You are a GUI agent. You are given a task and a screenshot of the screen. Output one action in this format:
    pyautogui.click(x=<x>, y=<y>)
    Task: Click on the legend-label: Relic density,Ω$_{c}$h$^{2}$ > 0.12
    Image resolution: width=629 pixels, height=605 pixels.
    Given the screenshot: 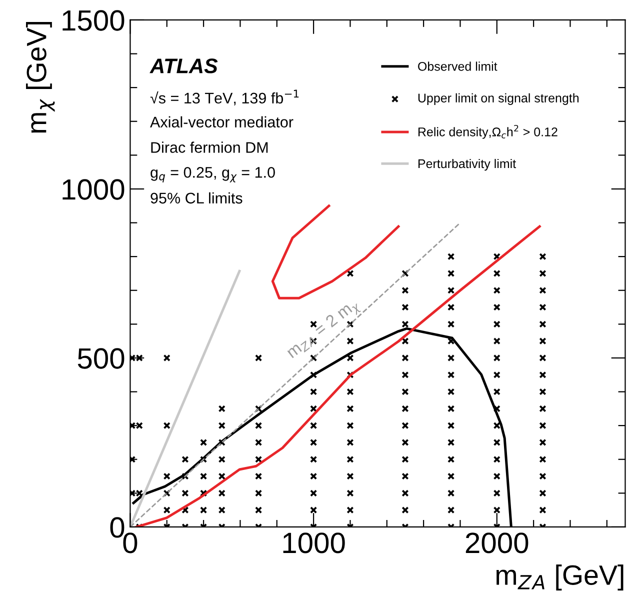 What is the action you would take?
    pyautogui.click(x=488, y=131)
    